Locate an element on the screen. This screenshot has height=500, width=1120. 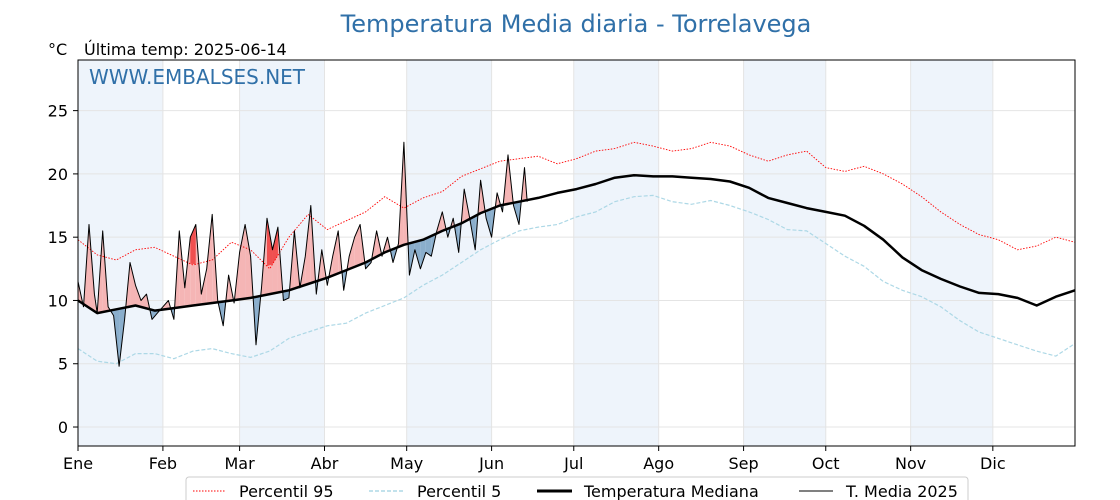
legend-label-p95: Percentil 95 is located at coordinates (286, 491).